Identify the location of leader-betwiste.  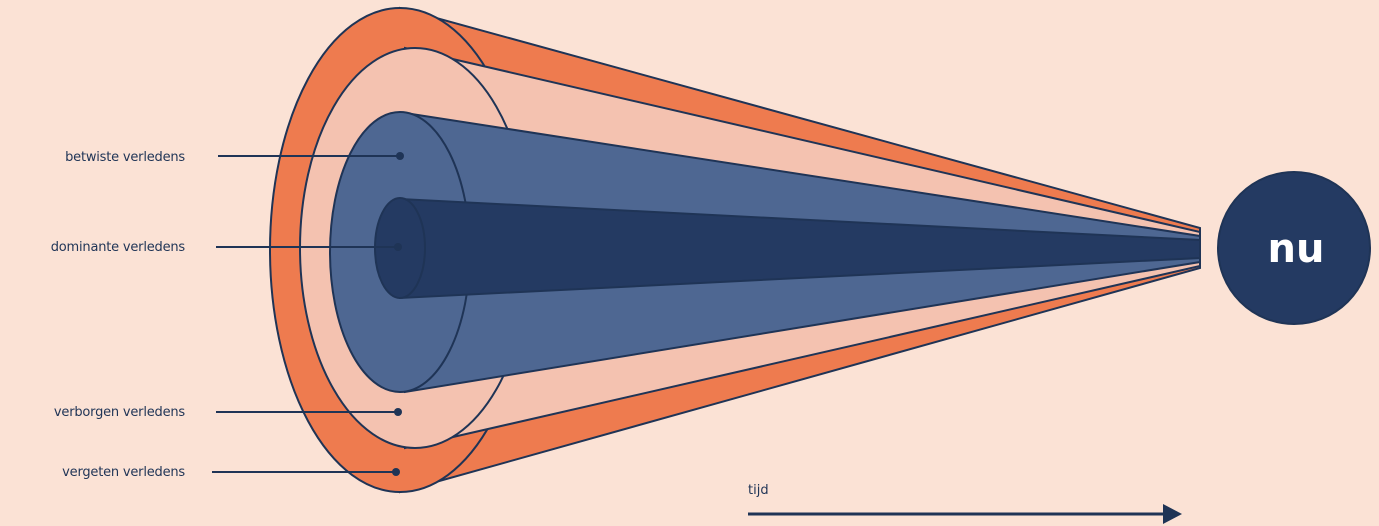
(311, 156).